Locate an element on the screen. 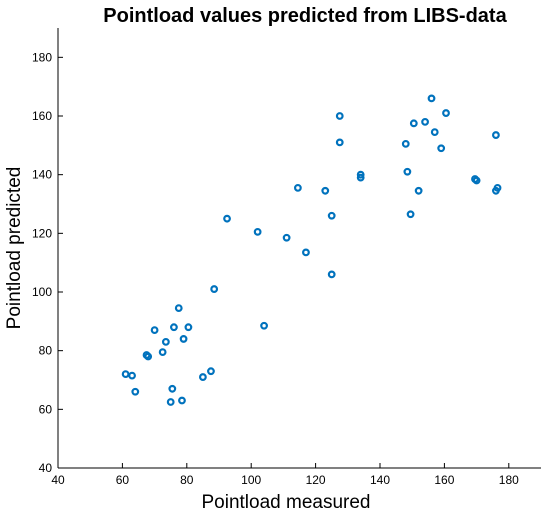 Image resolution: width=550 pixels, height=515 pixels. y-tick-label: 180 is located at coordinates (42, 57).